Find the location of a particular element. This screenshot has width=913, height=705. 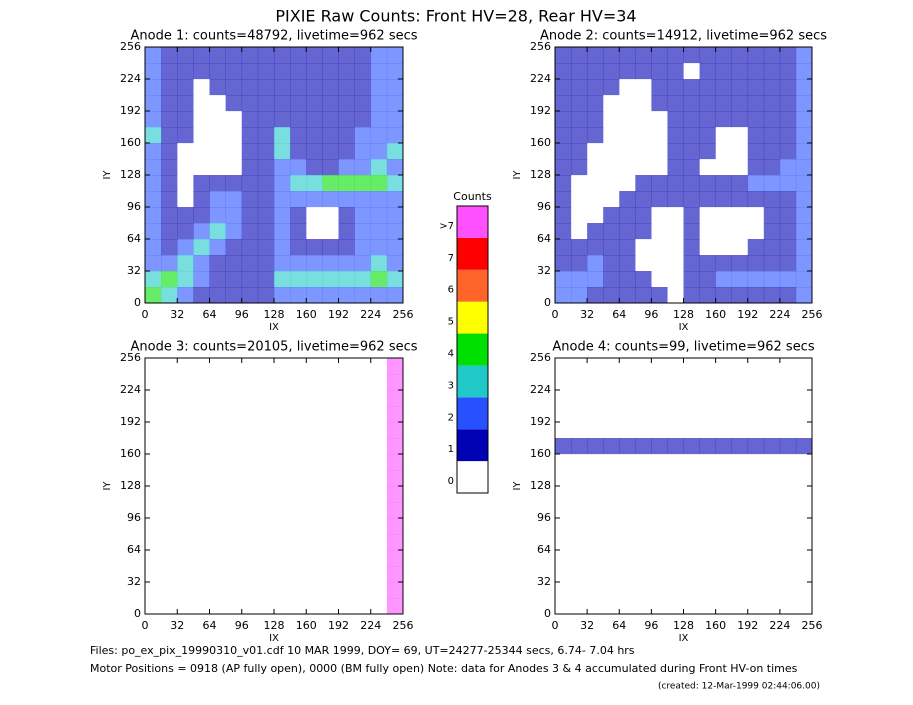

colorbar-swatch is located at coordinates (472, 445).